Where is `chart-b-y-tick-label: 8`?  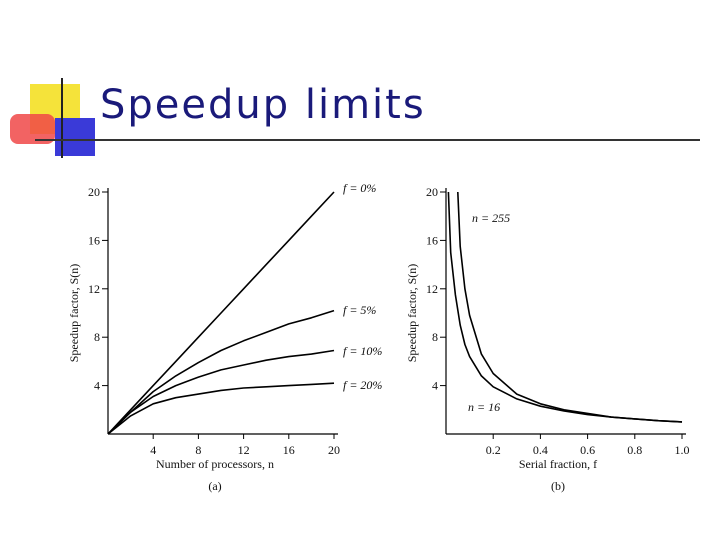
chart-b-y-tick-label: 8 is located at coordinates (435, 337).